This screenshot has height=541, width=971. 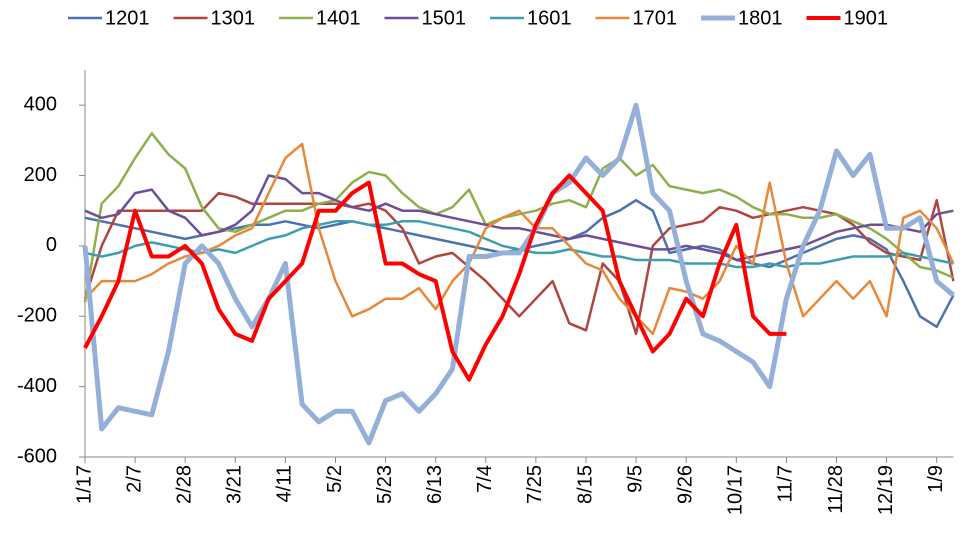 What do you see at coordinates (535, 484) in the screenshot?
I see `x-tick-label: 7/25` at bounding box center [535, 484].